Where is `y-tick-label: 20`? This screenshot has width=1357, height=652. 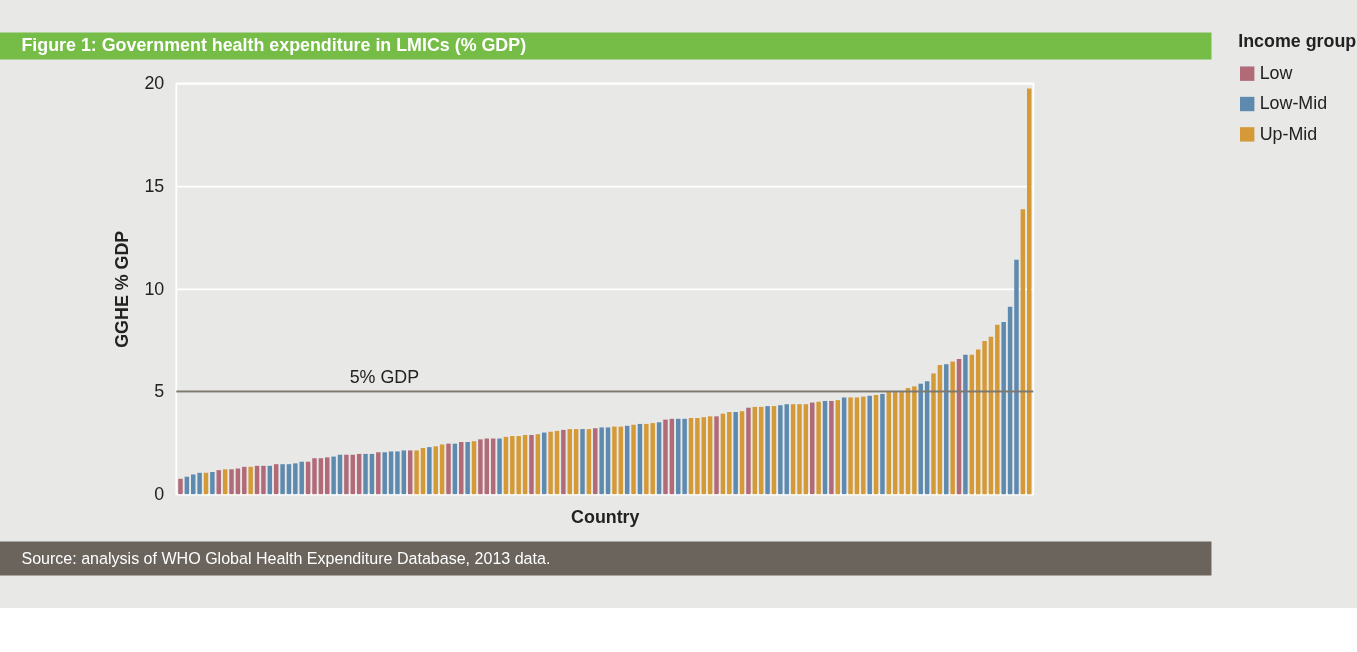 y-tick-label: 20 is located at coordinates (154, 83).